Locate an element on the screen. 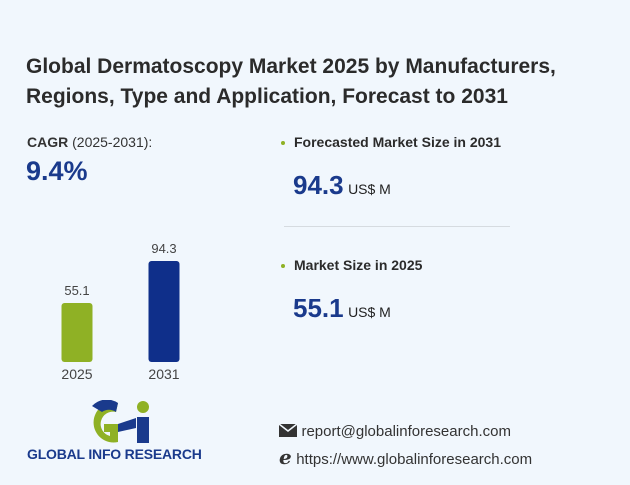 This screenshot has height=485, width=630. market-2025-unit: US$ M is located at coordinates (369, 312).